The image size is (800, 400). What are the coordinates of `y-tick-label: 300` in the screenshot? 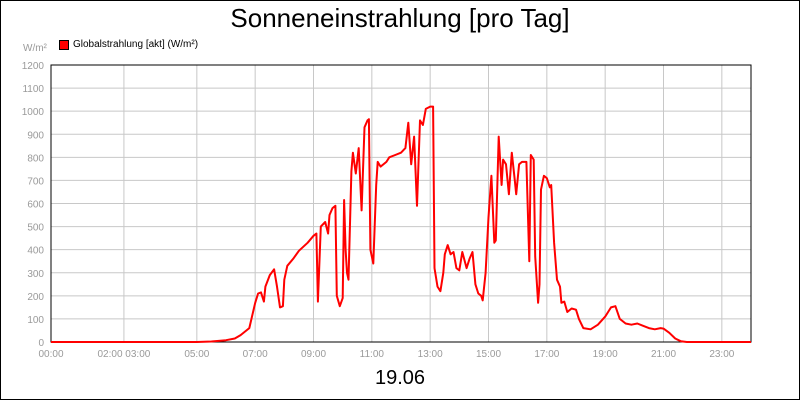 It's located at (35, 274).